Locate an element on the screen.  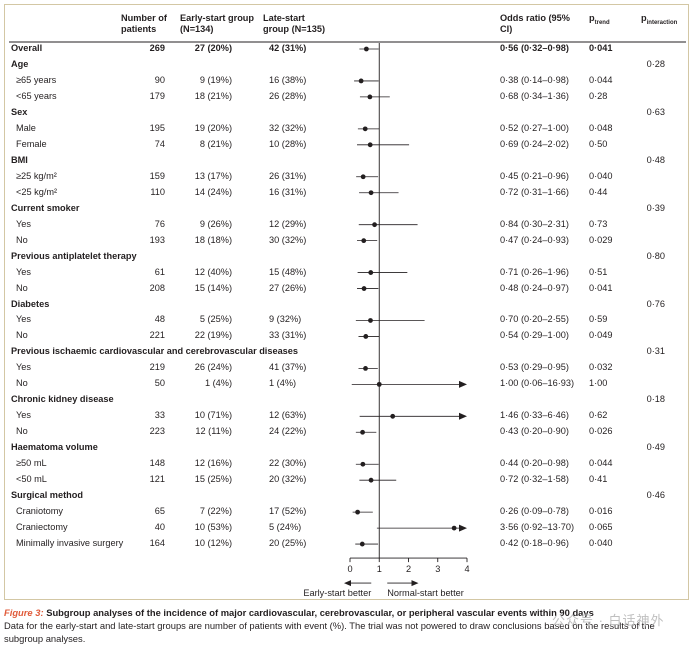
n-patients: 223 is located at coordinates (157, 431).